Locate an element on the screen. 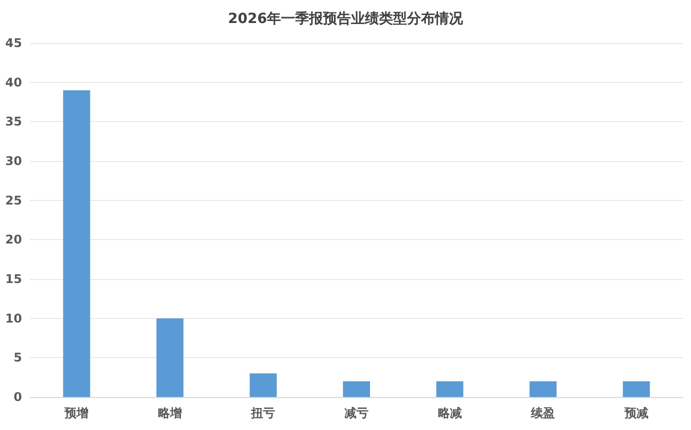  x-tick-label: 扭亏 is located at coordinates (263, 413).